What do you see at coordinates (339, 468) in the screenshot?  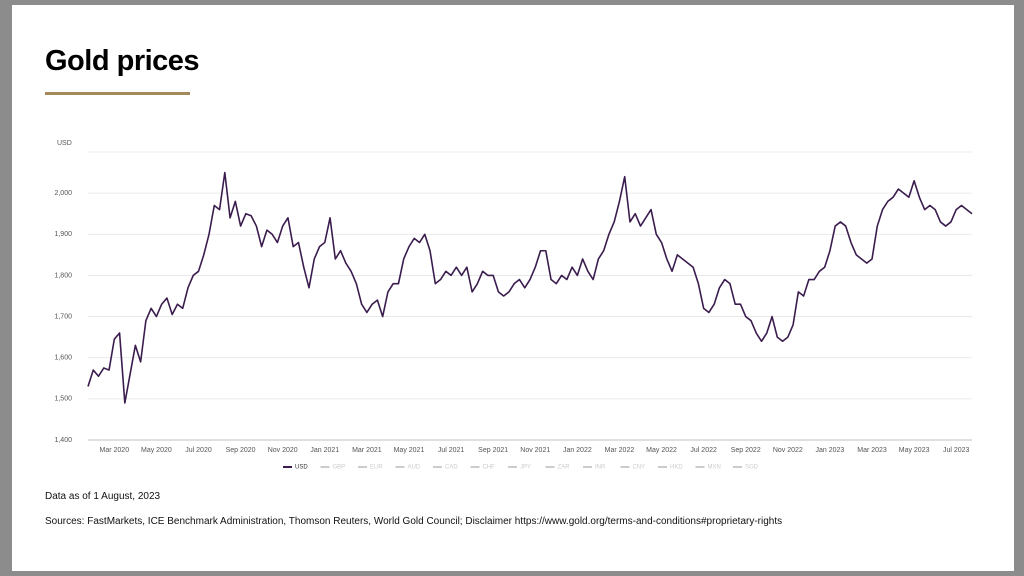 I see `legend-label: GBP` at bounding box center [339, 468].